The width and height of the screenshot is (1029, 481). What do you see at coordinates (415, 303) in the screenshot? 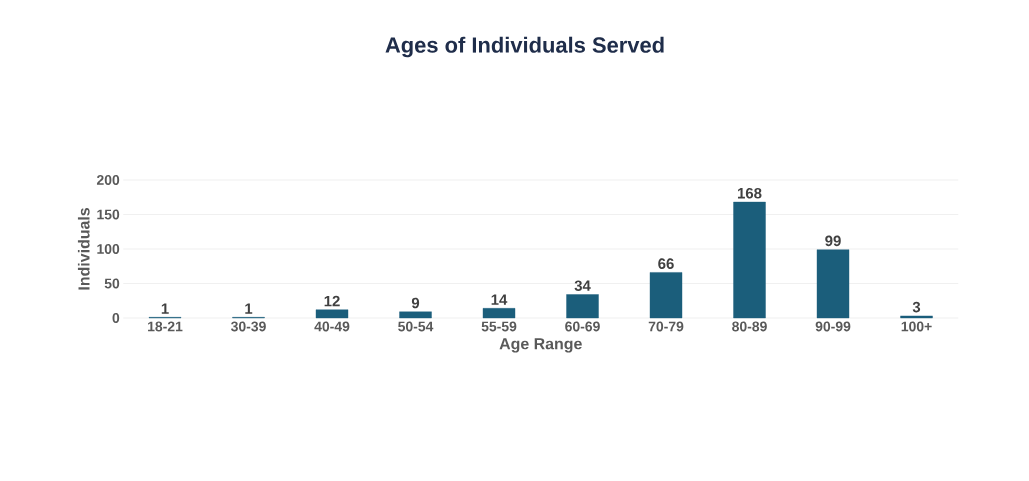
I see `data-label: 9` at bounding box center [415, 303].